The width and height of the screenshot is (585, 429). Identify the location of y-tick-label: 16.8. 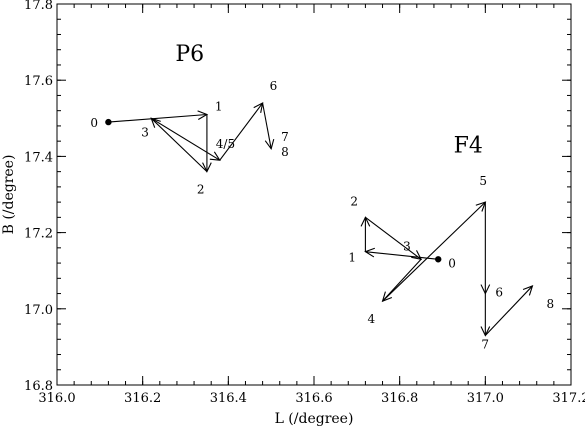
(38, 386).